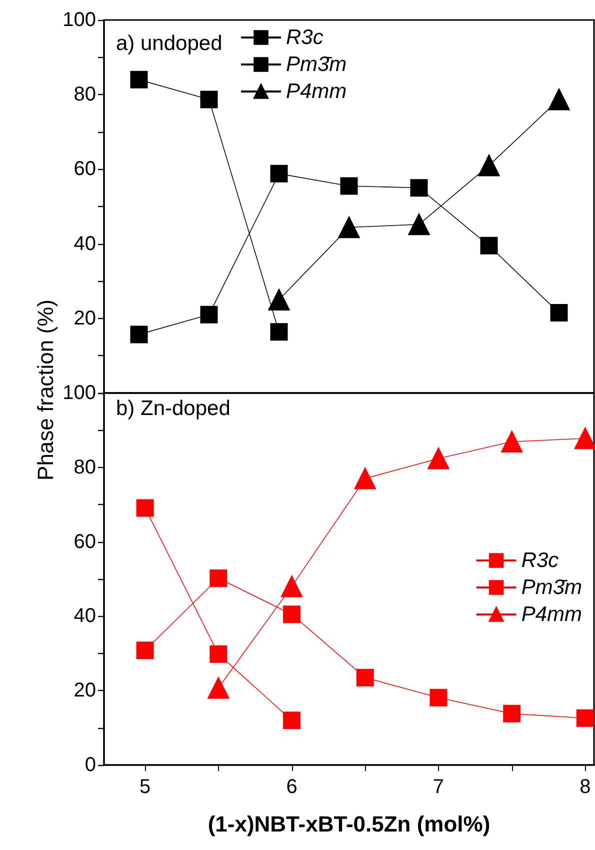 The height and width of the screenshot is (850, 595). Describe the element at coordinates (169, 43) in the screenshot. I see `annotation: a) undoped` at that location.